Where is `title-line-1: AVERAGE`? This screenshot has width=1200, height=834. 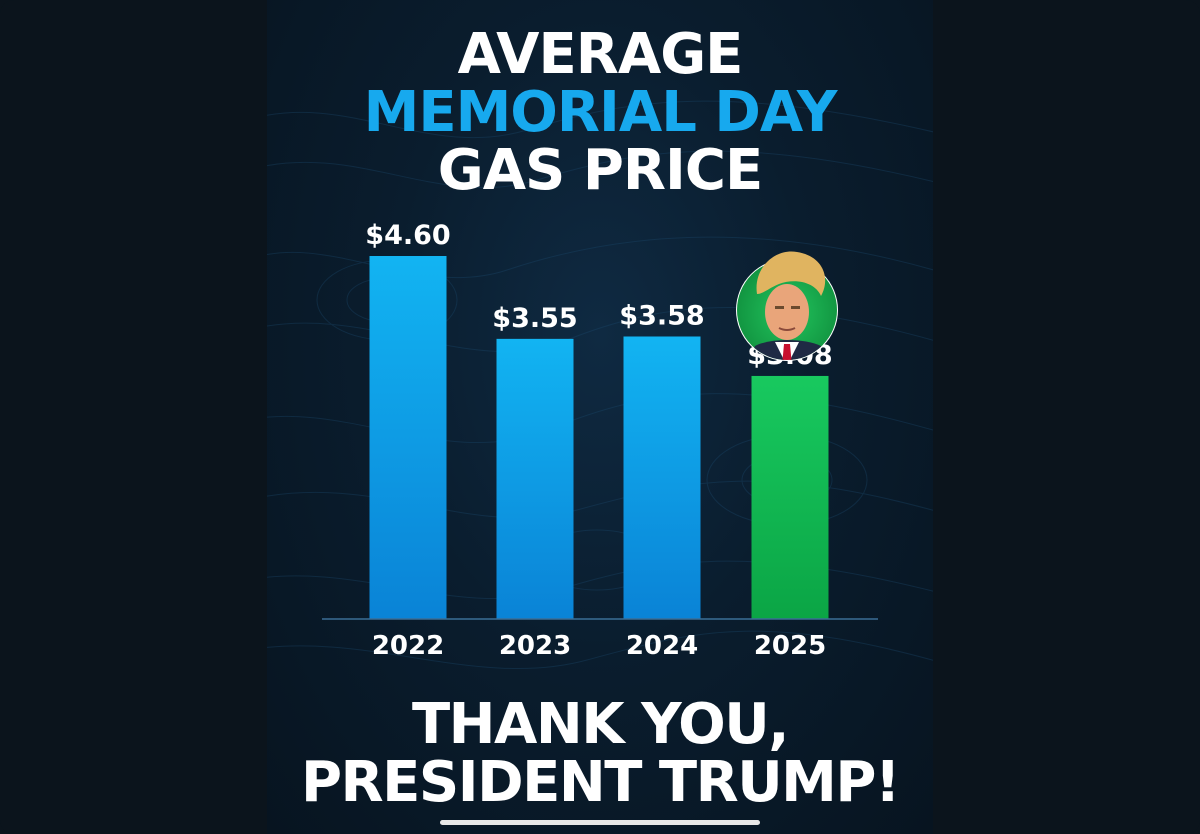 title-line-1: AVERAGE is located at coordinates (600, 54).